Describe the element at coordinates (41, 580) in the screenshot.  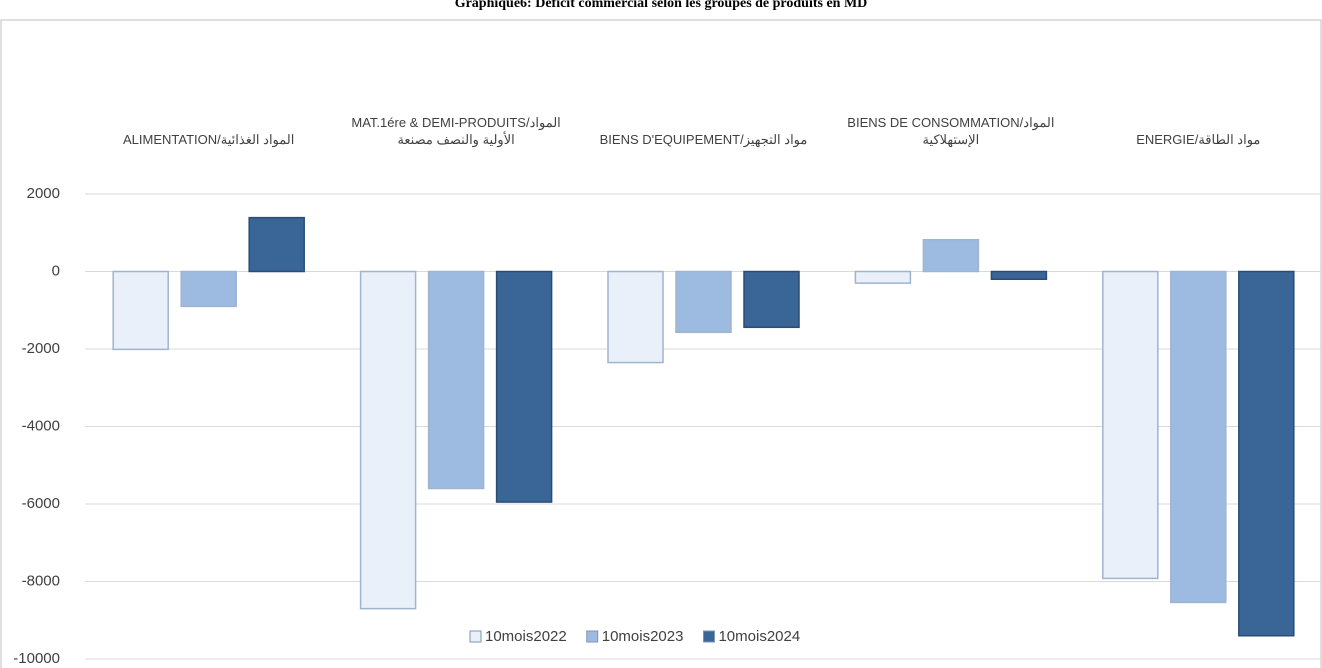
I see `y-tick-label: -8000` at that location.